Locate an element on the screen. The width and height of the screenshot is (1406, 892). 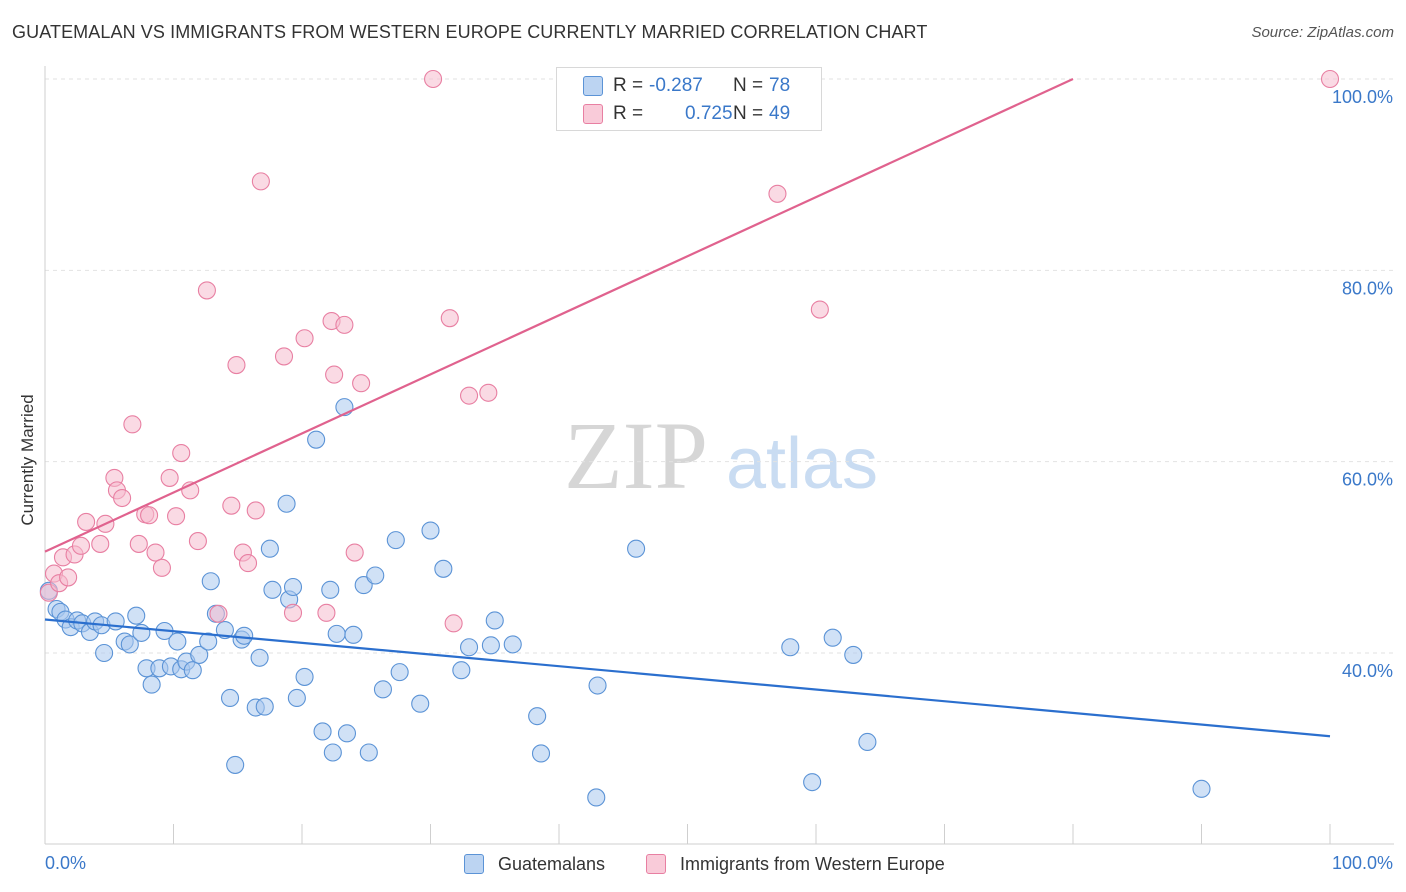
x-tick-label: 0.0% is located at coordinates (65, 863).